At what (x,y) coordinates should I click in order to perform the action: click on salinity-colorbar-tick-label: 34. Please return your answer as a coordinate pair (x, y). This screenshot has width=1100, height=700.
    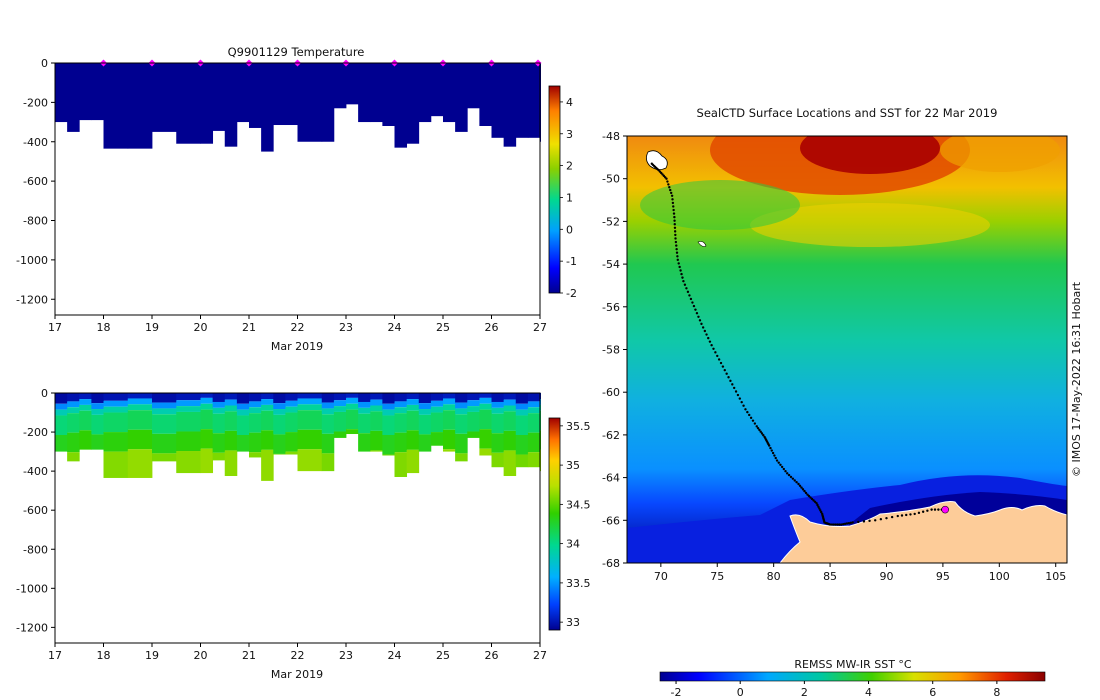
    Looking at the image, I should click on (573, 544).